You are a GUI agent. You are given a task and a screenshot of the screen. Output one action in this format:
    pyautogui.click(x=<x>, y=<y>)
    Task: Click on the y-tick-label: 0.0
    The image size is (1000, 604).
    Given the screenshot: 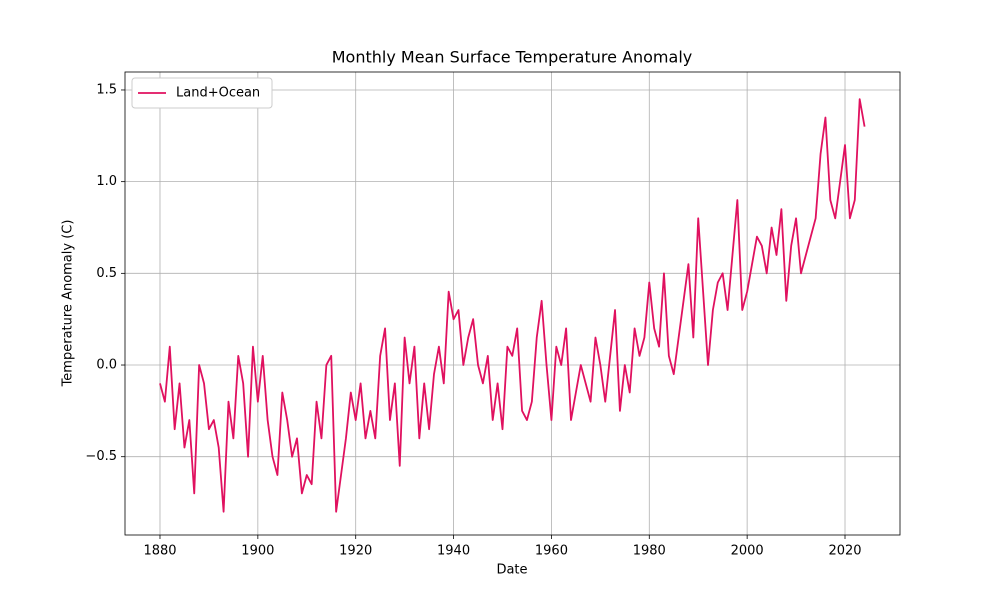 What is the action you would take?
    pyautogui.click(x=106, y=365)
    